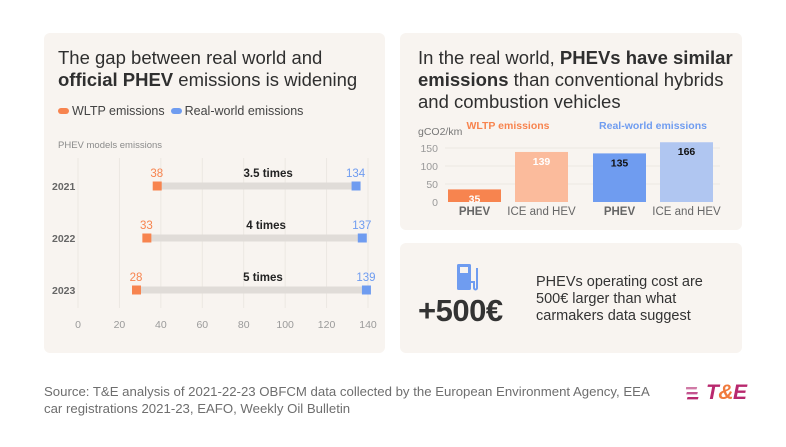  Describe the element at coordinates (64, 239) in the screenshot. I see `y-category-label: 2022` at that location.